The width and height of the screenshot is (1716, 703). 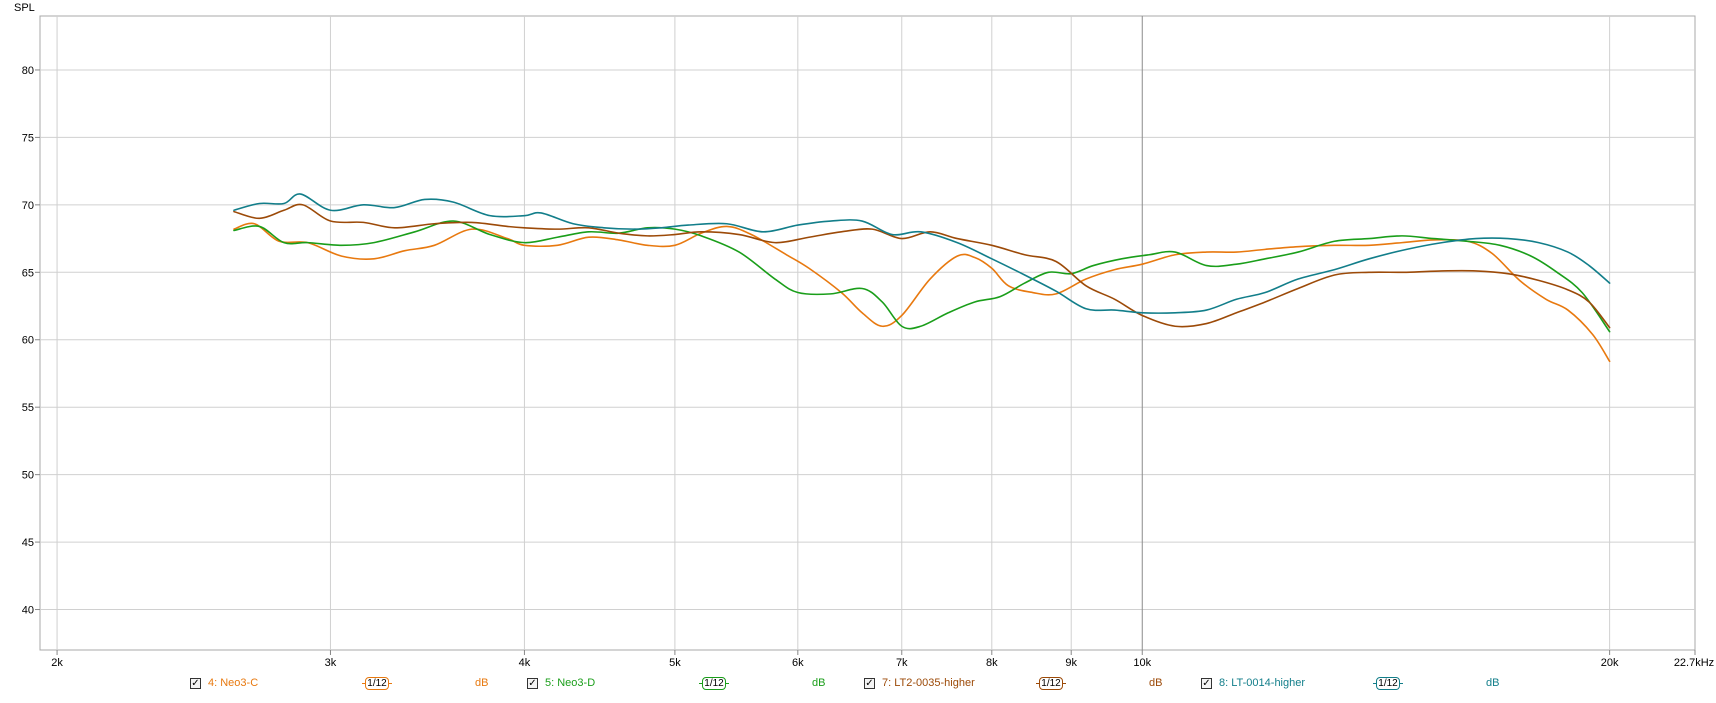 What do you see at coordinates (331, 663) in the screenshot?
I see `x-tick-label: 3k` at bounding box center [331, 663].